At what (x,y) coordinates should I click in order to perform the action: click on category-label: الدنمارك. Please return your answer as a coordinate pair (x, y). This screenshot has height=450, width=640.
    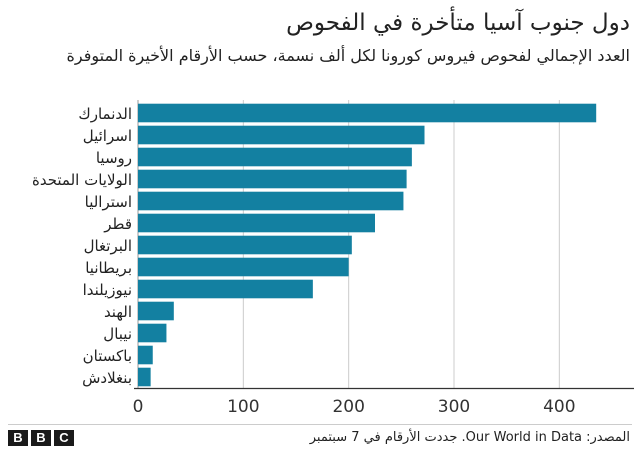
    Looking at the image, I should click on (105, 114).